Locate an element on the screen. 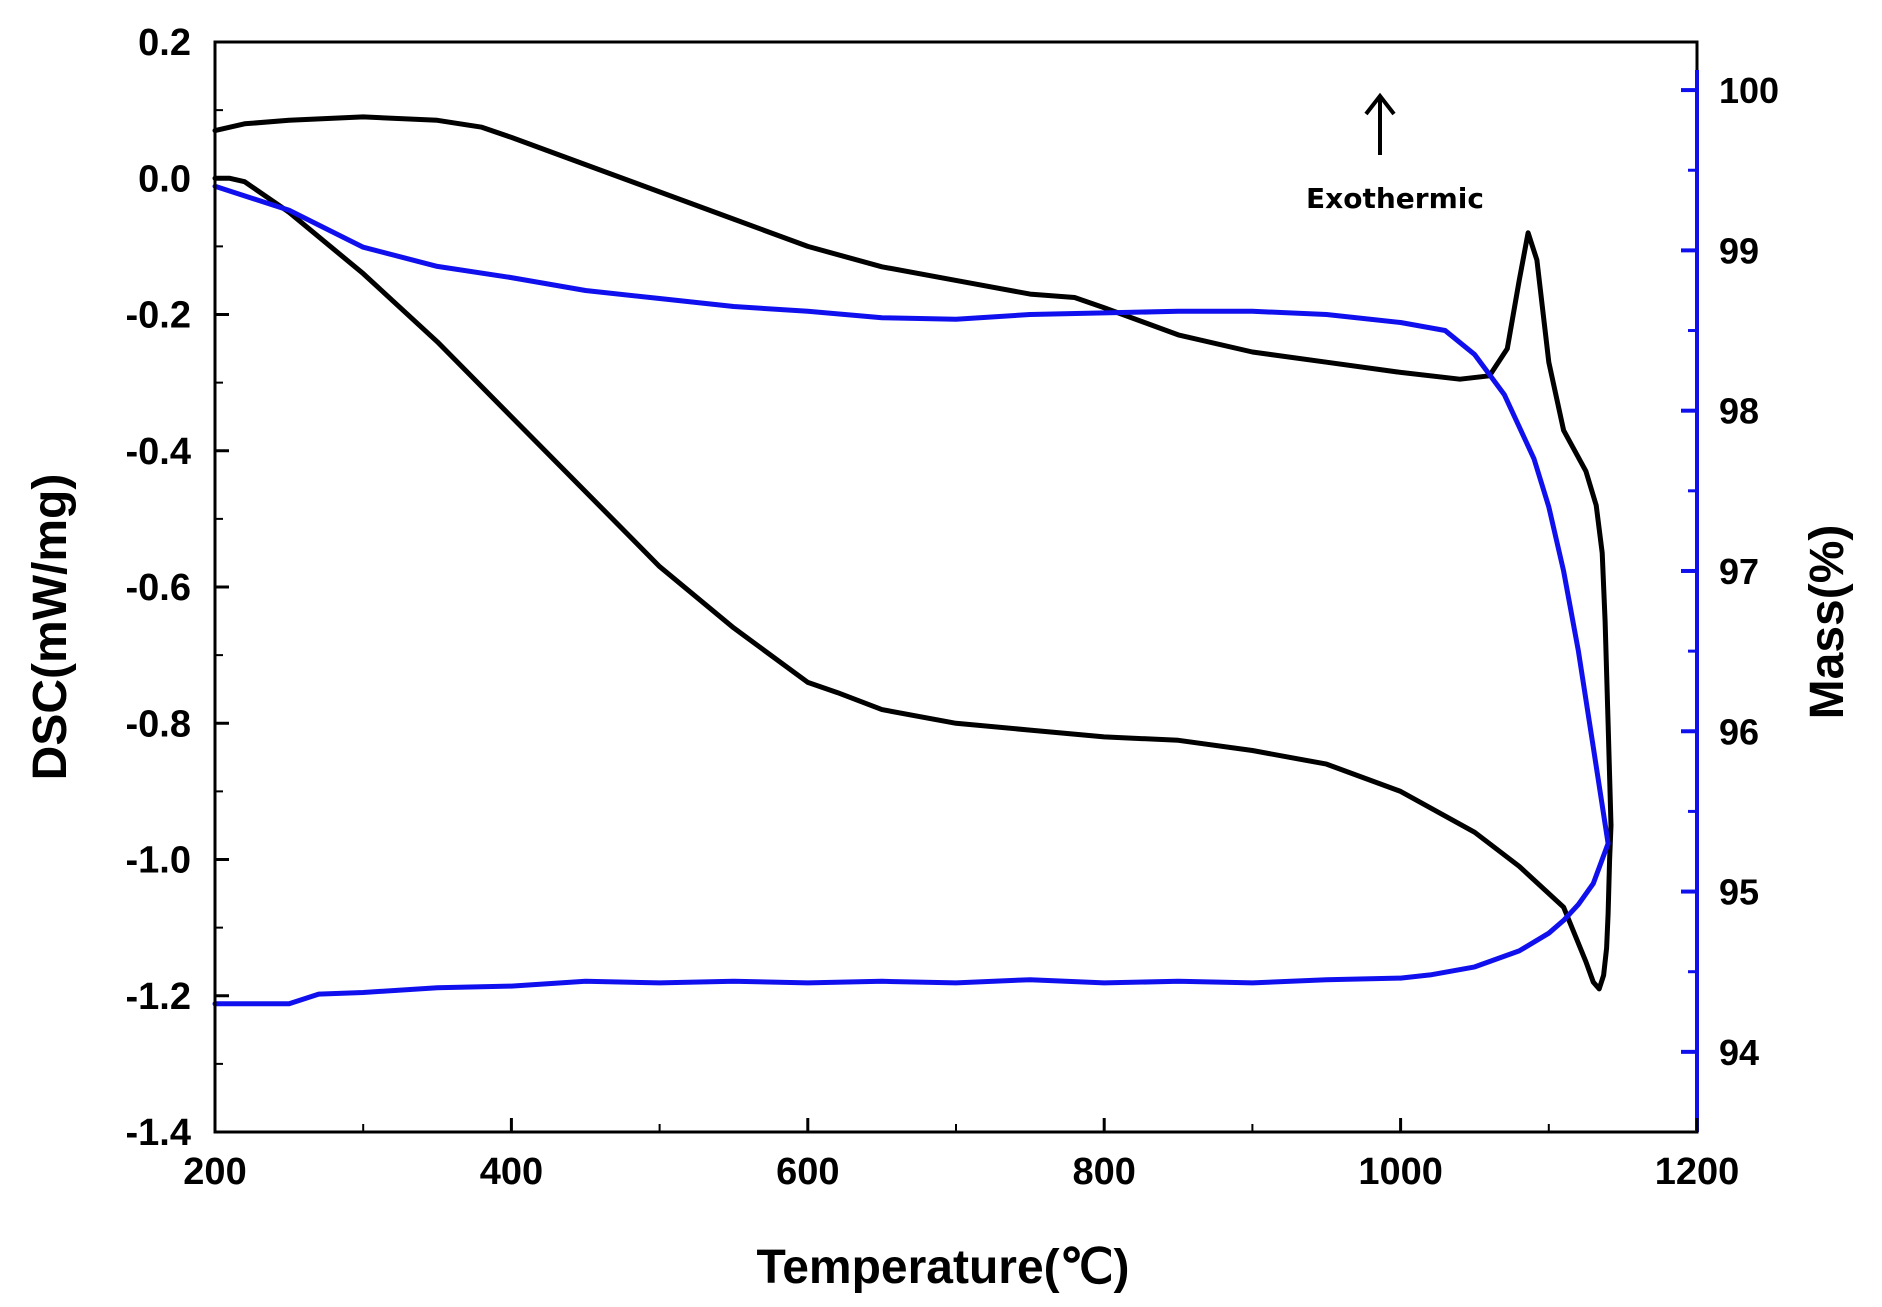  x-tick-label: 600 is located at coordinates (807, 1172).